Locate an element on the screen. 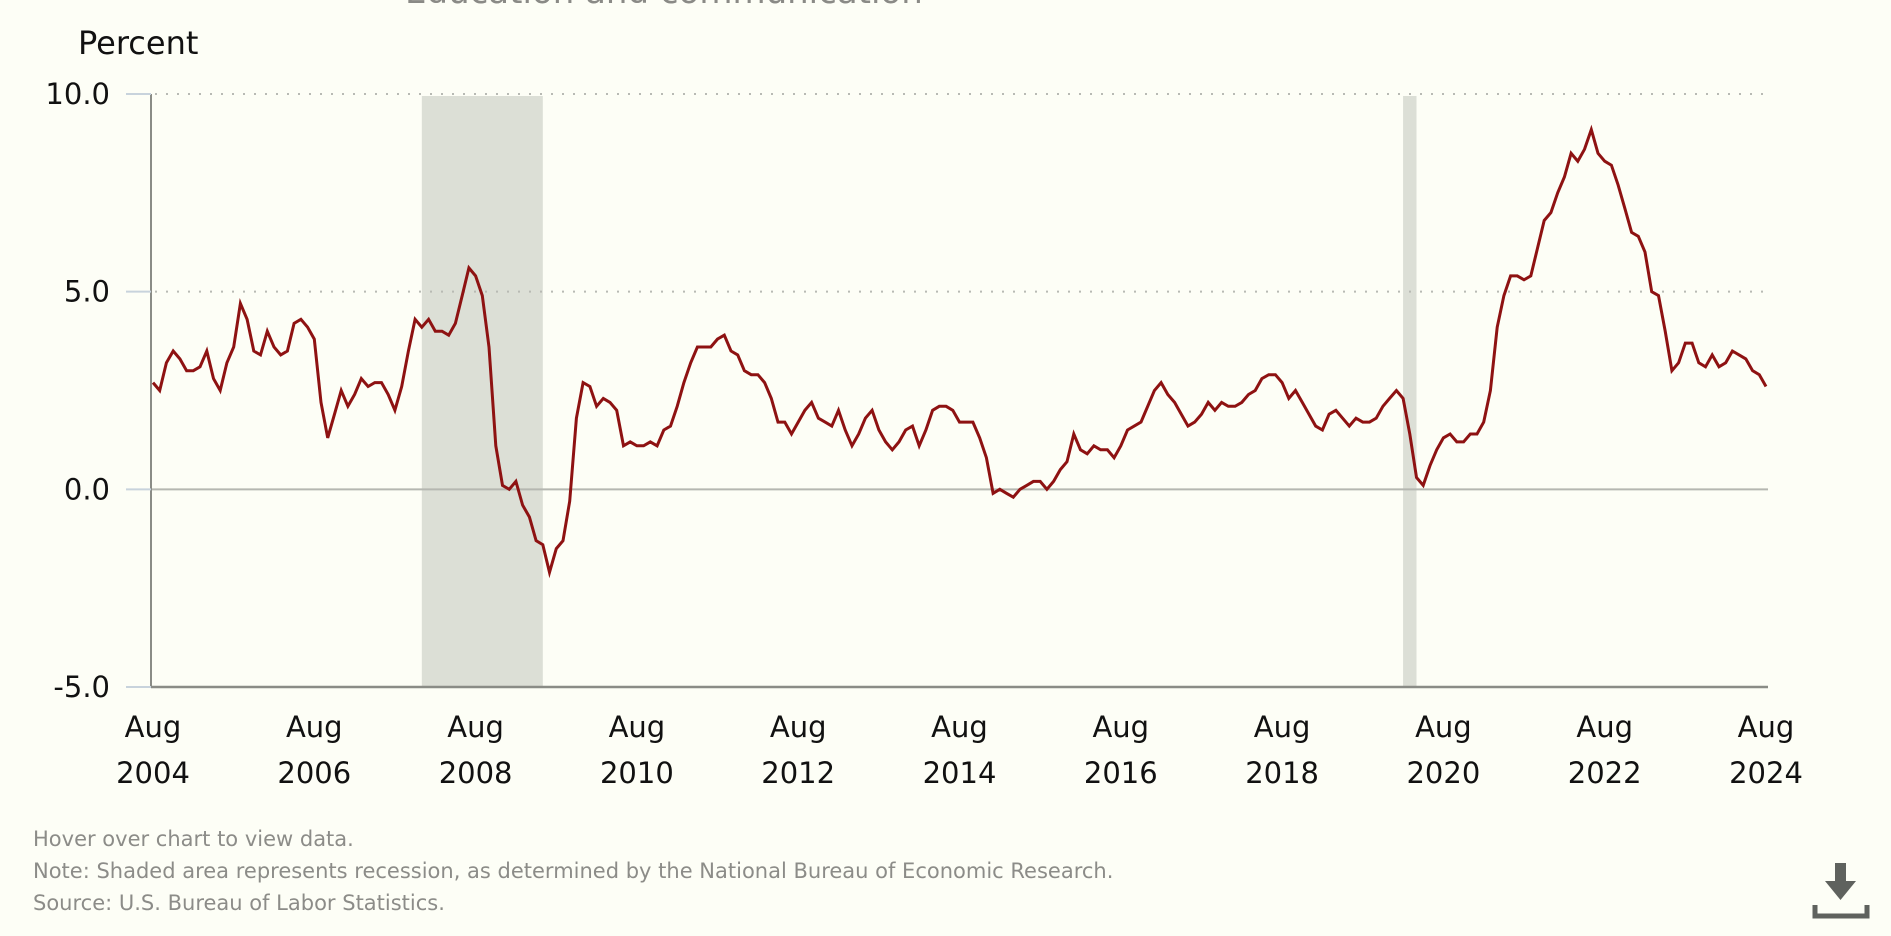  y-axis-ticks: 10.0 5.0 0.0 -5.0 is located at coordinates (98, 390).